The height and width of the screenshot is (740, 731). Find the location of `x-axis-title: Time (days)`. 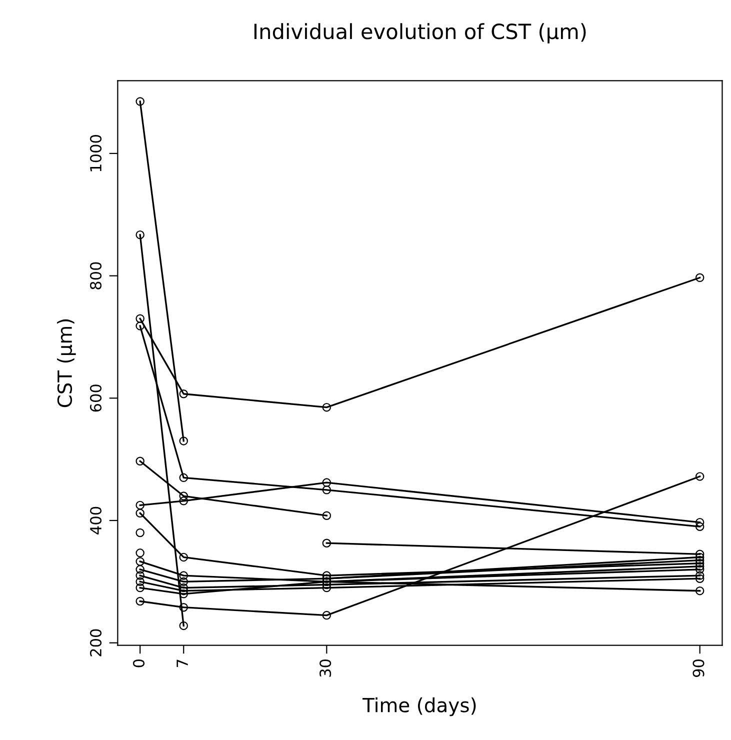

x-axis-title: Time (days) is located at coordinates (419, 706).